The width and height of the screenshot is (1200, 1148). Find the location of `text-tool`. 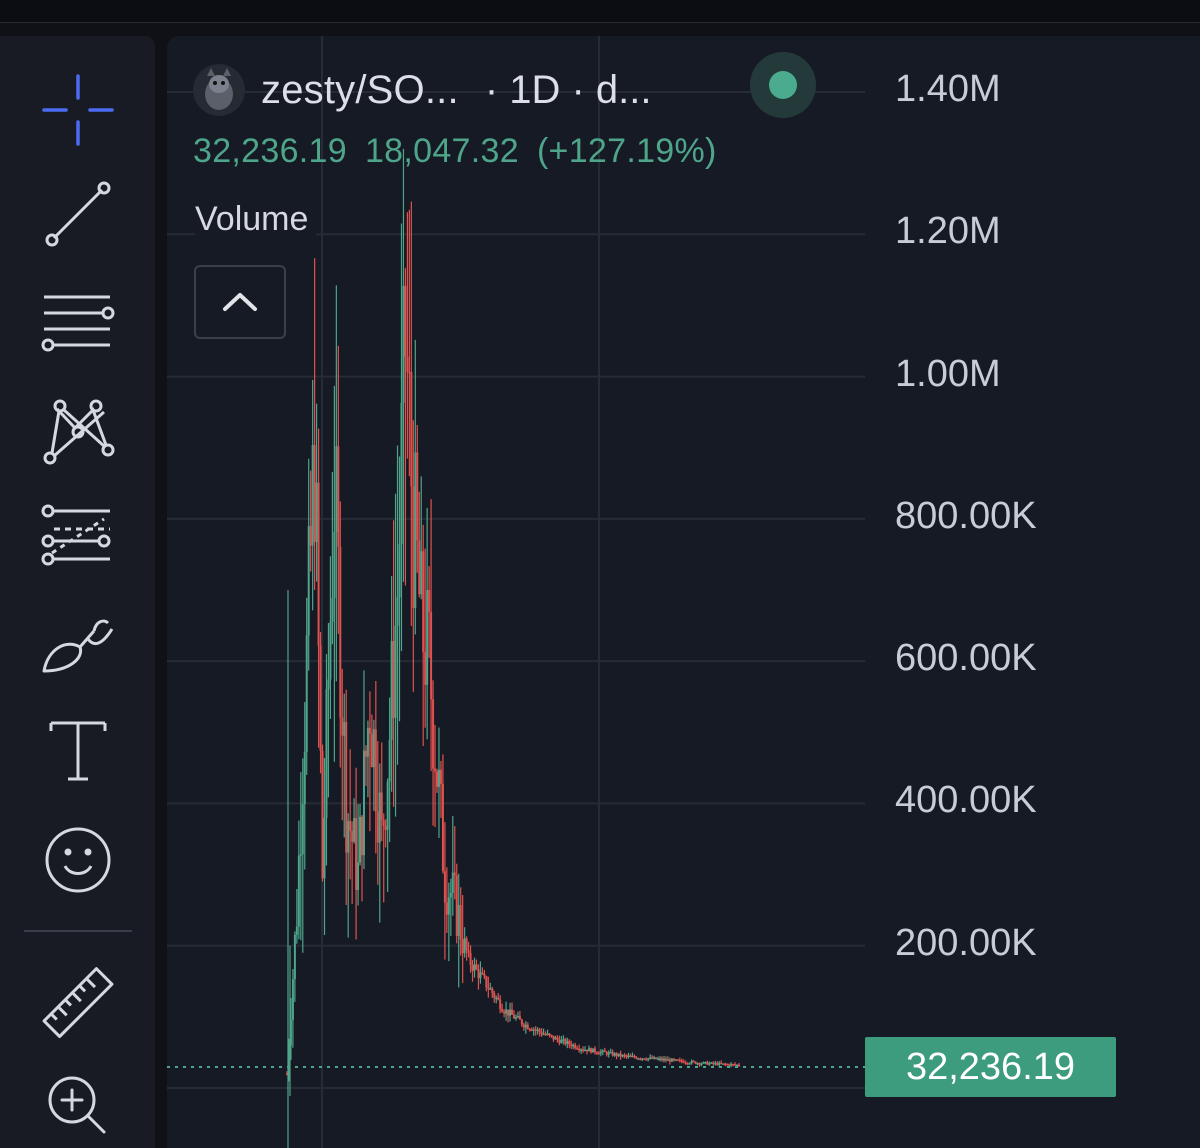

text-tool is located at coordinates (78, 750).